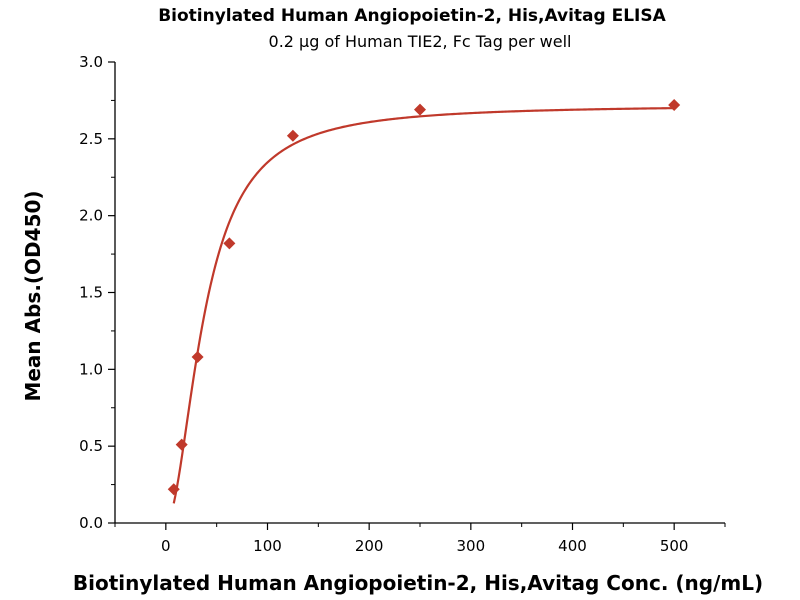  Describe the element at coordinates (91, 523) in the screenshot. I see `y-tick-label: 0.0` at that location.